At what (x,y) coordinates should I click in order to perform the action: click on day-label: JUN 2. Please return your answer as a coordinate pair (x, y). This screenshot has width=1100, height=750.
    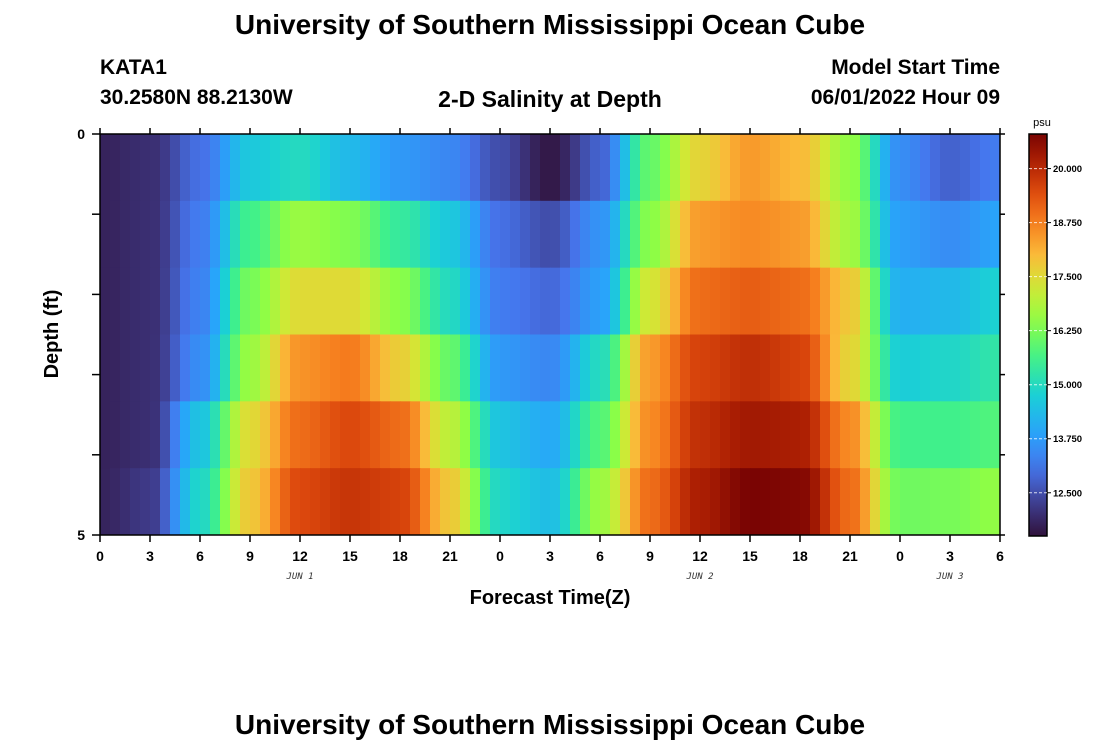
    Looking at the image, I should click on (699, 577).